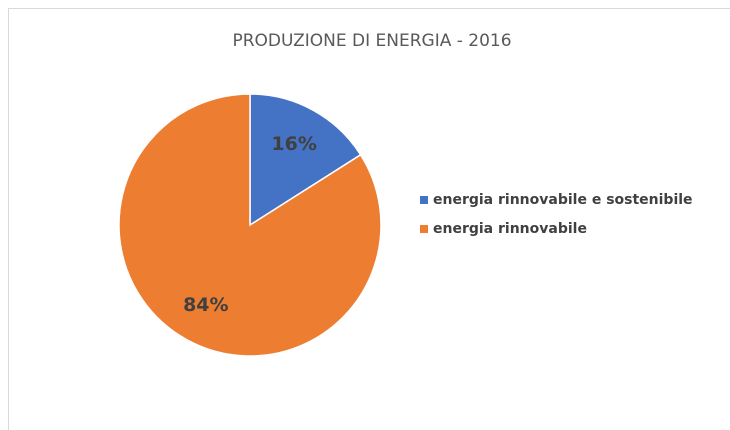 The image size is (730, 430). Describe the element at coordinates (371, 41) in the screenshot. I see `chart-title: PRODUZIONE DI ENERGIA - 2016` at that location.